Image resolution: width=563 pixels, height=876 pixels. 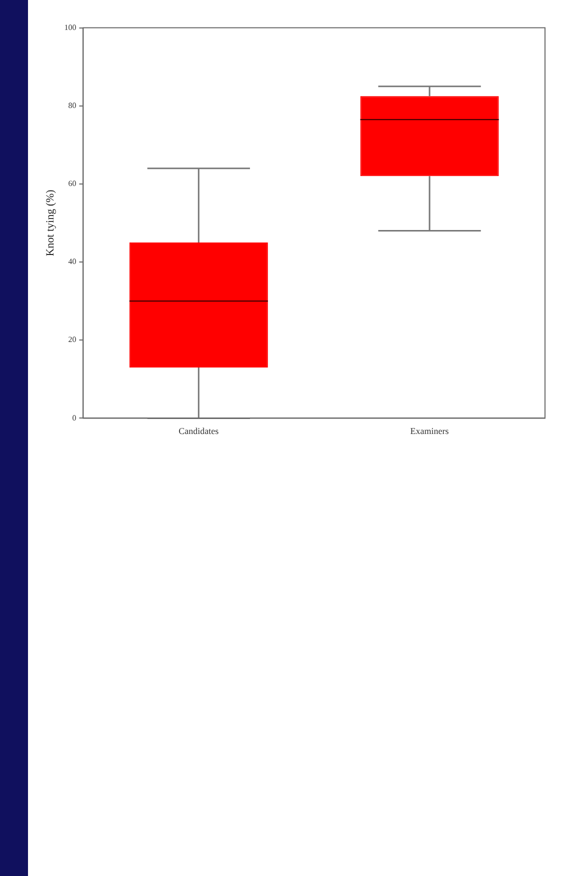 I want to click on y-tick-label: 0, so click(x=74, y=417).